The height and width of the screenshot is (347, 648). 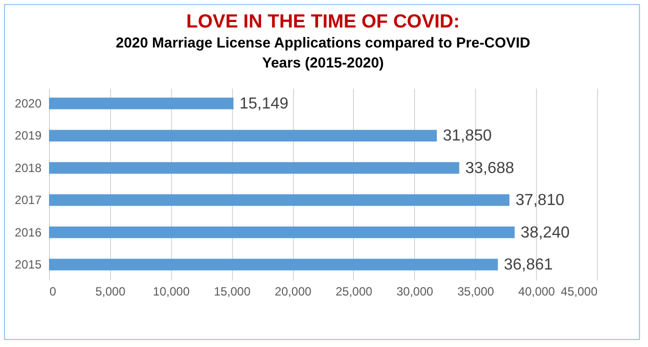 What do you see at coordinates (323, 54) in the screenshot?
I see `chart-subtitle: 2020 Marriage License Applications compared to Pre-COVID Years (2015-2020)` at bounding box center [323, 54].